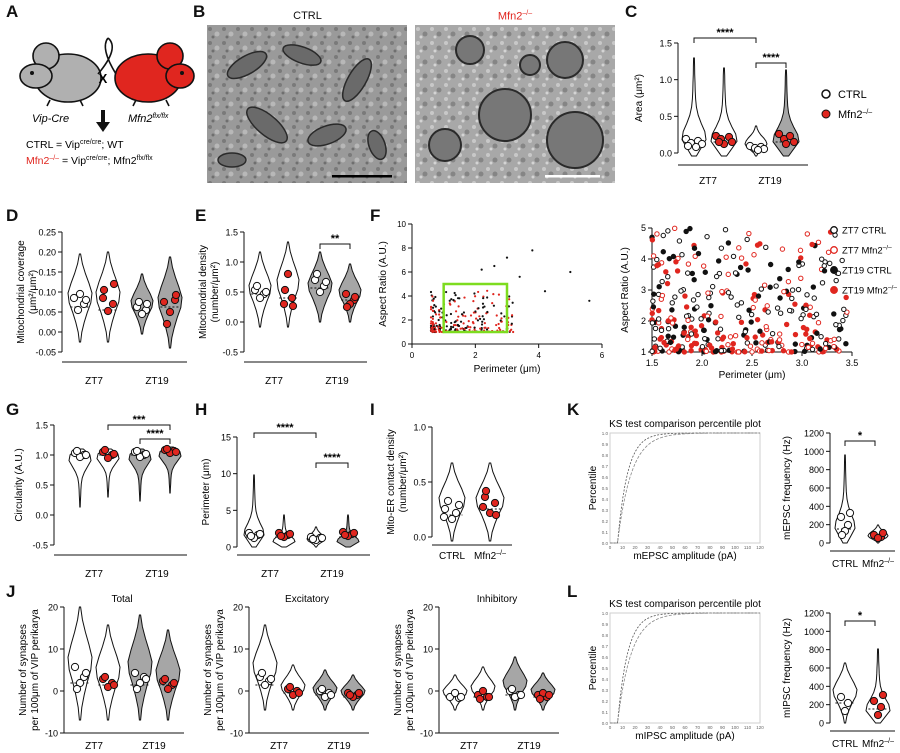 The image size is (900, 753). I want to click on ks-y-tick-label: 0.5, so click(605, 668).